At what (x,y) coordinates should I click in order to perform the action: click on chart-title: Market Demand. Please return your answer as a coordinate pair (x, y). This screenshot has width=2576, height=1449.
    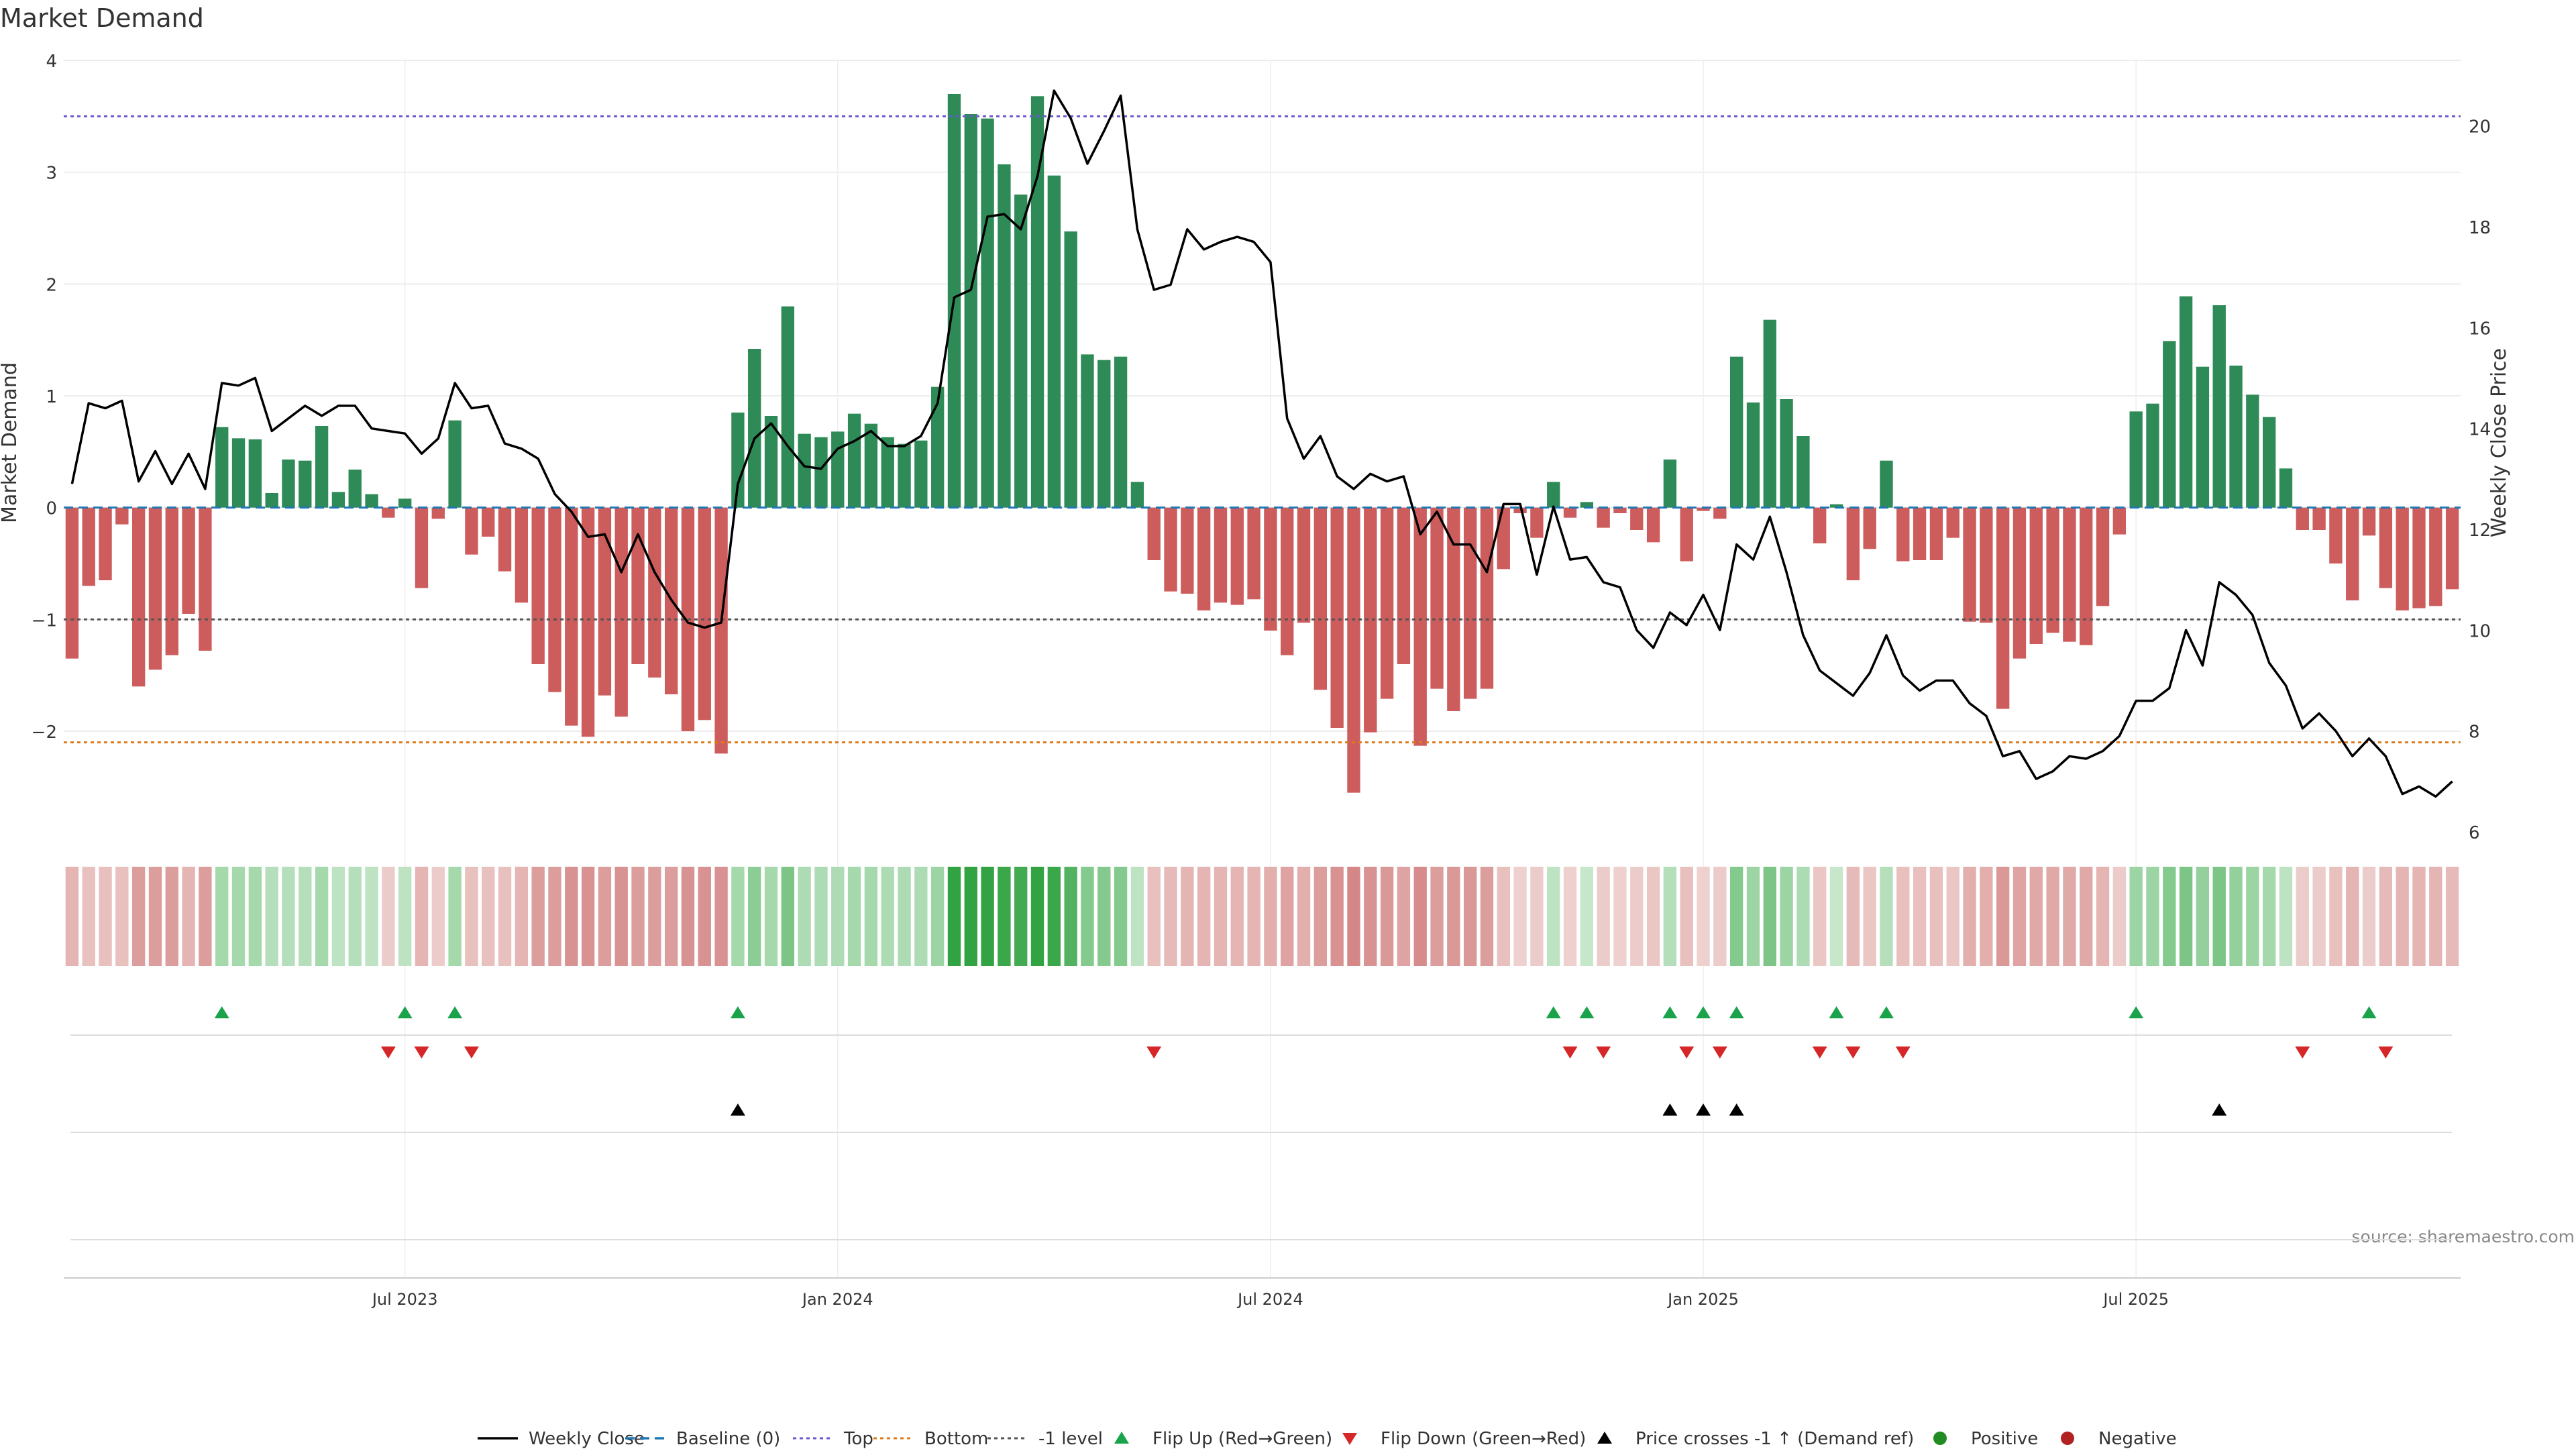
    Looking at the image, I should click on (102, 18).